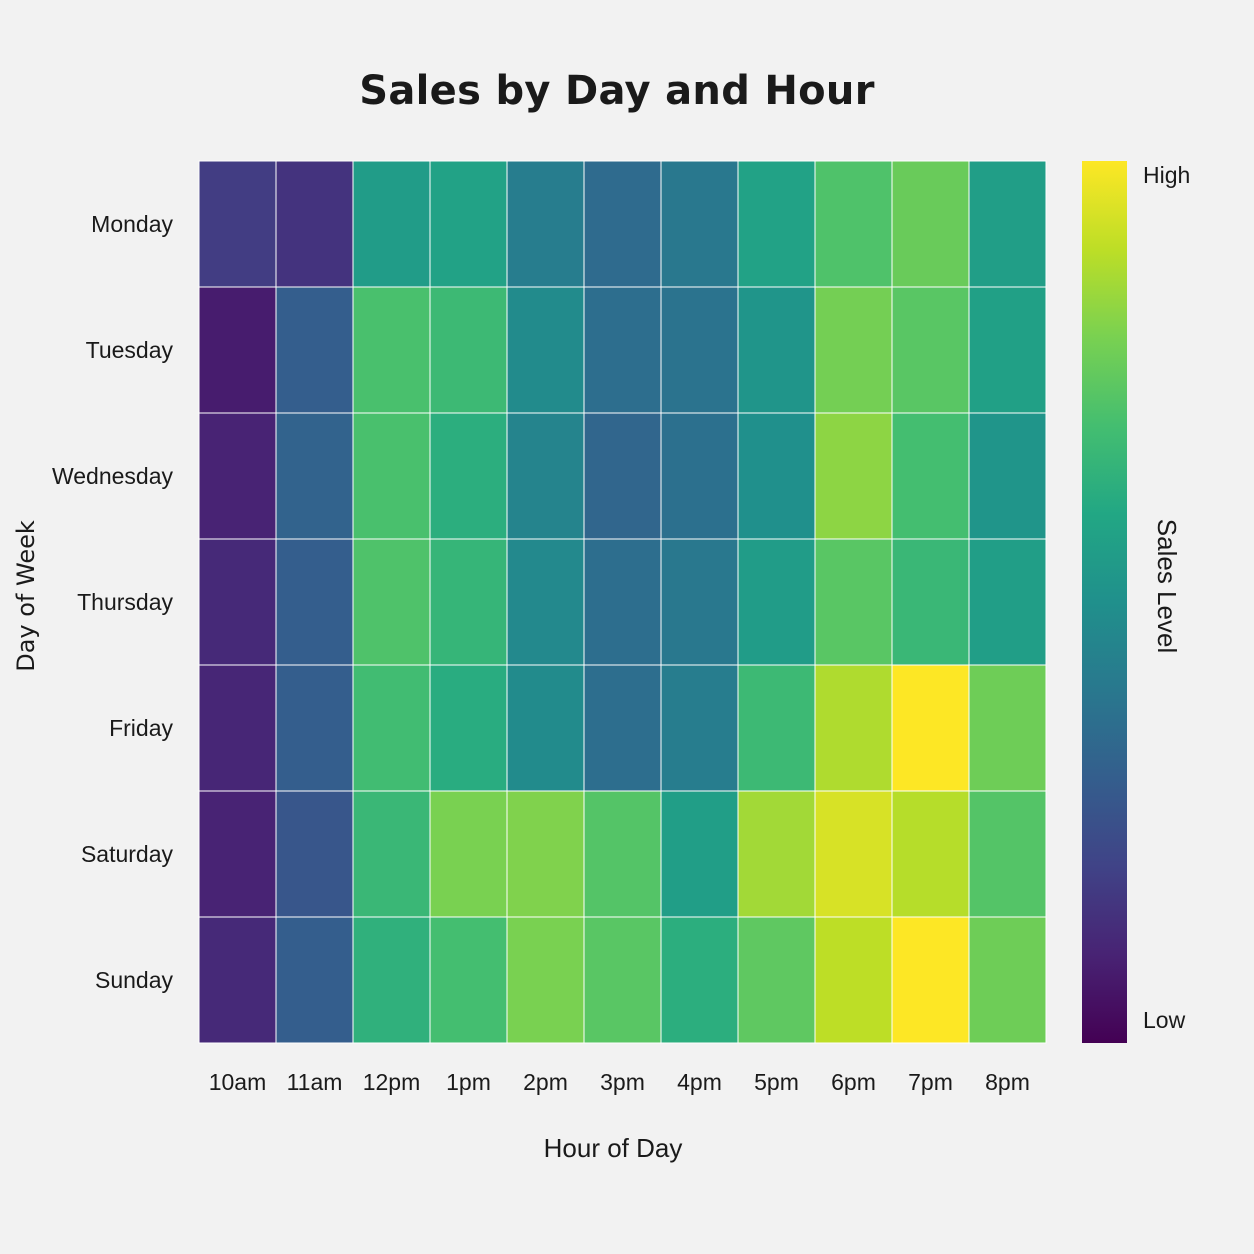  Describe the element at coordinates (613, 1148) in the screenshot. I see `x-axis-title: Hour of Day` at that location.